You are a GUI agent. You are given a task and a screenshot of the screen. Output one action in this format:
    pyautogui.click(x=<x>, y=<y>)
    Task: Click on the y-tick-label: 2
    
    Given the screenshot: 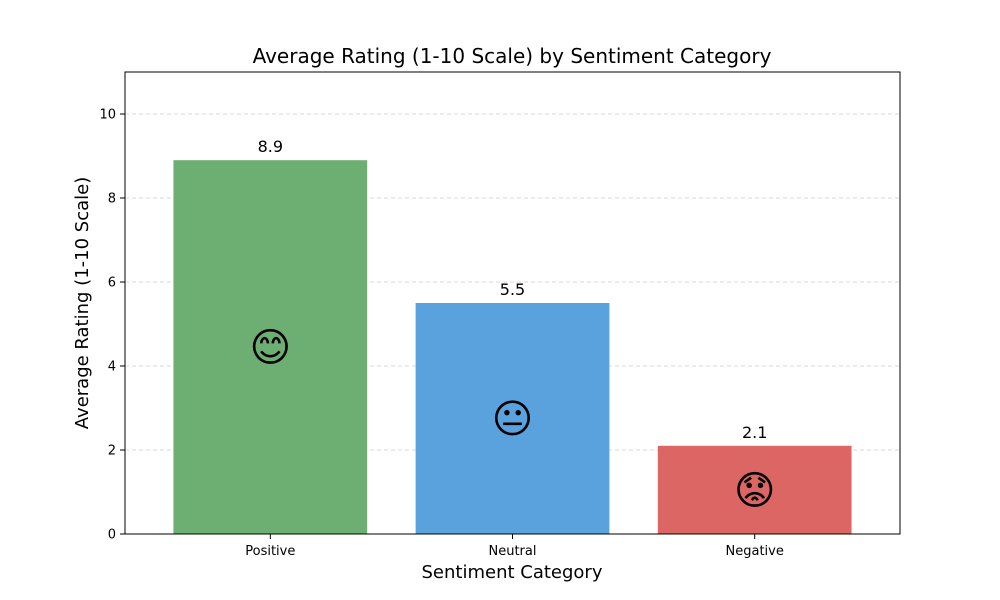 What is the action you would take?
    pyautogui.click(x=112, y=451)
    